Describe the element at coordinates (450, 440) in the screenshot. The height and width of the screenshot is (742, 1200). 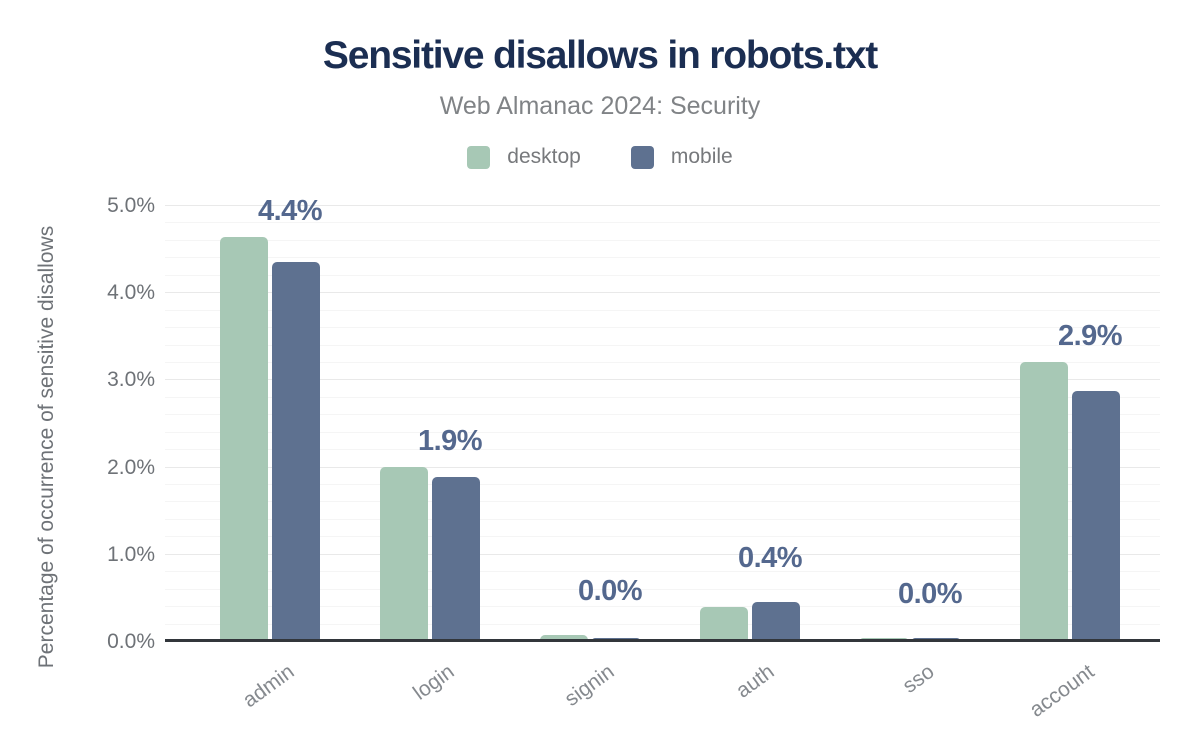
I see `bar-value-label-login: 1.9%` at that location.